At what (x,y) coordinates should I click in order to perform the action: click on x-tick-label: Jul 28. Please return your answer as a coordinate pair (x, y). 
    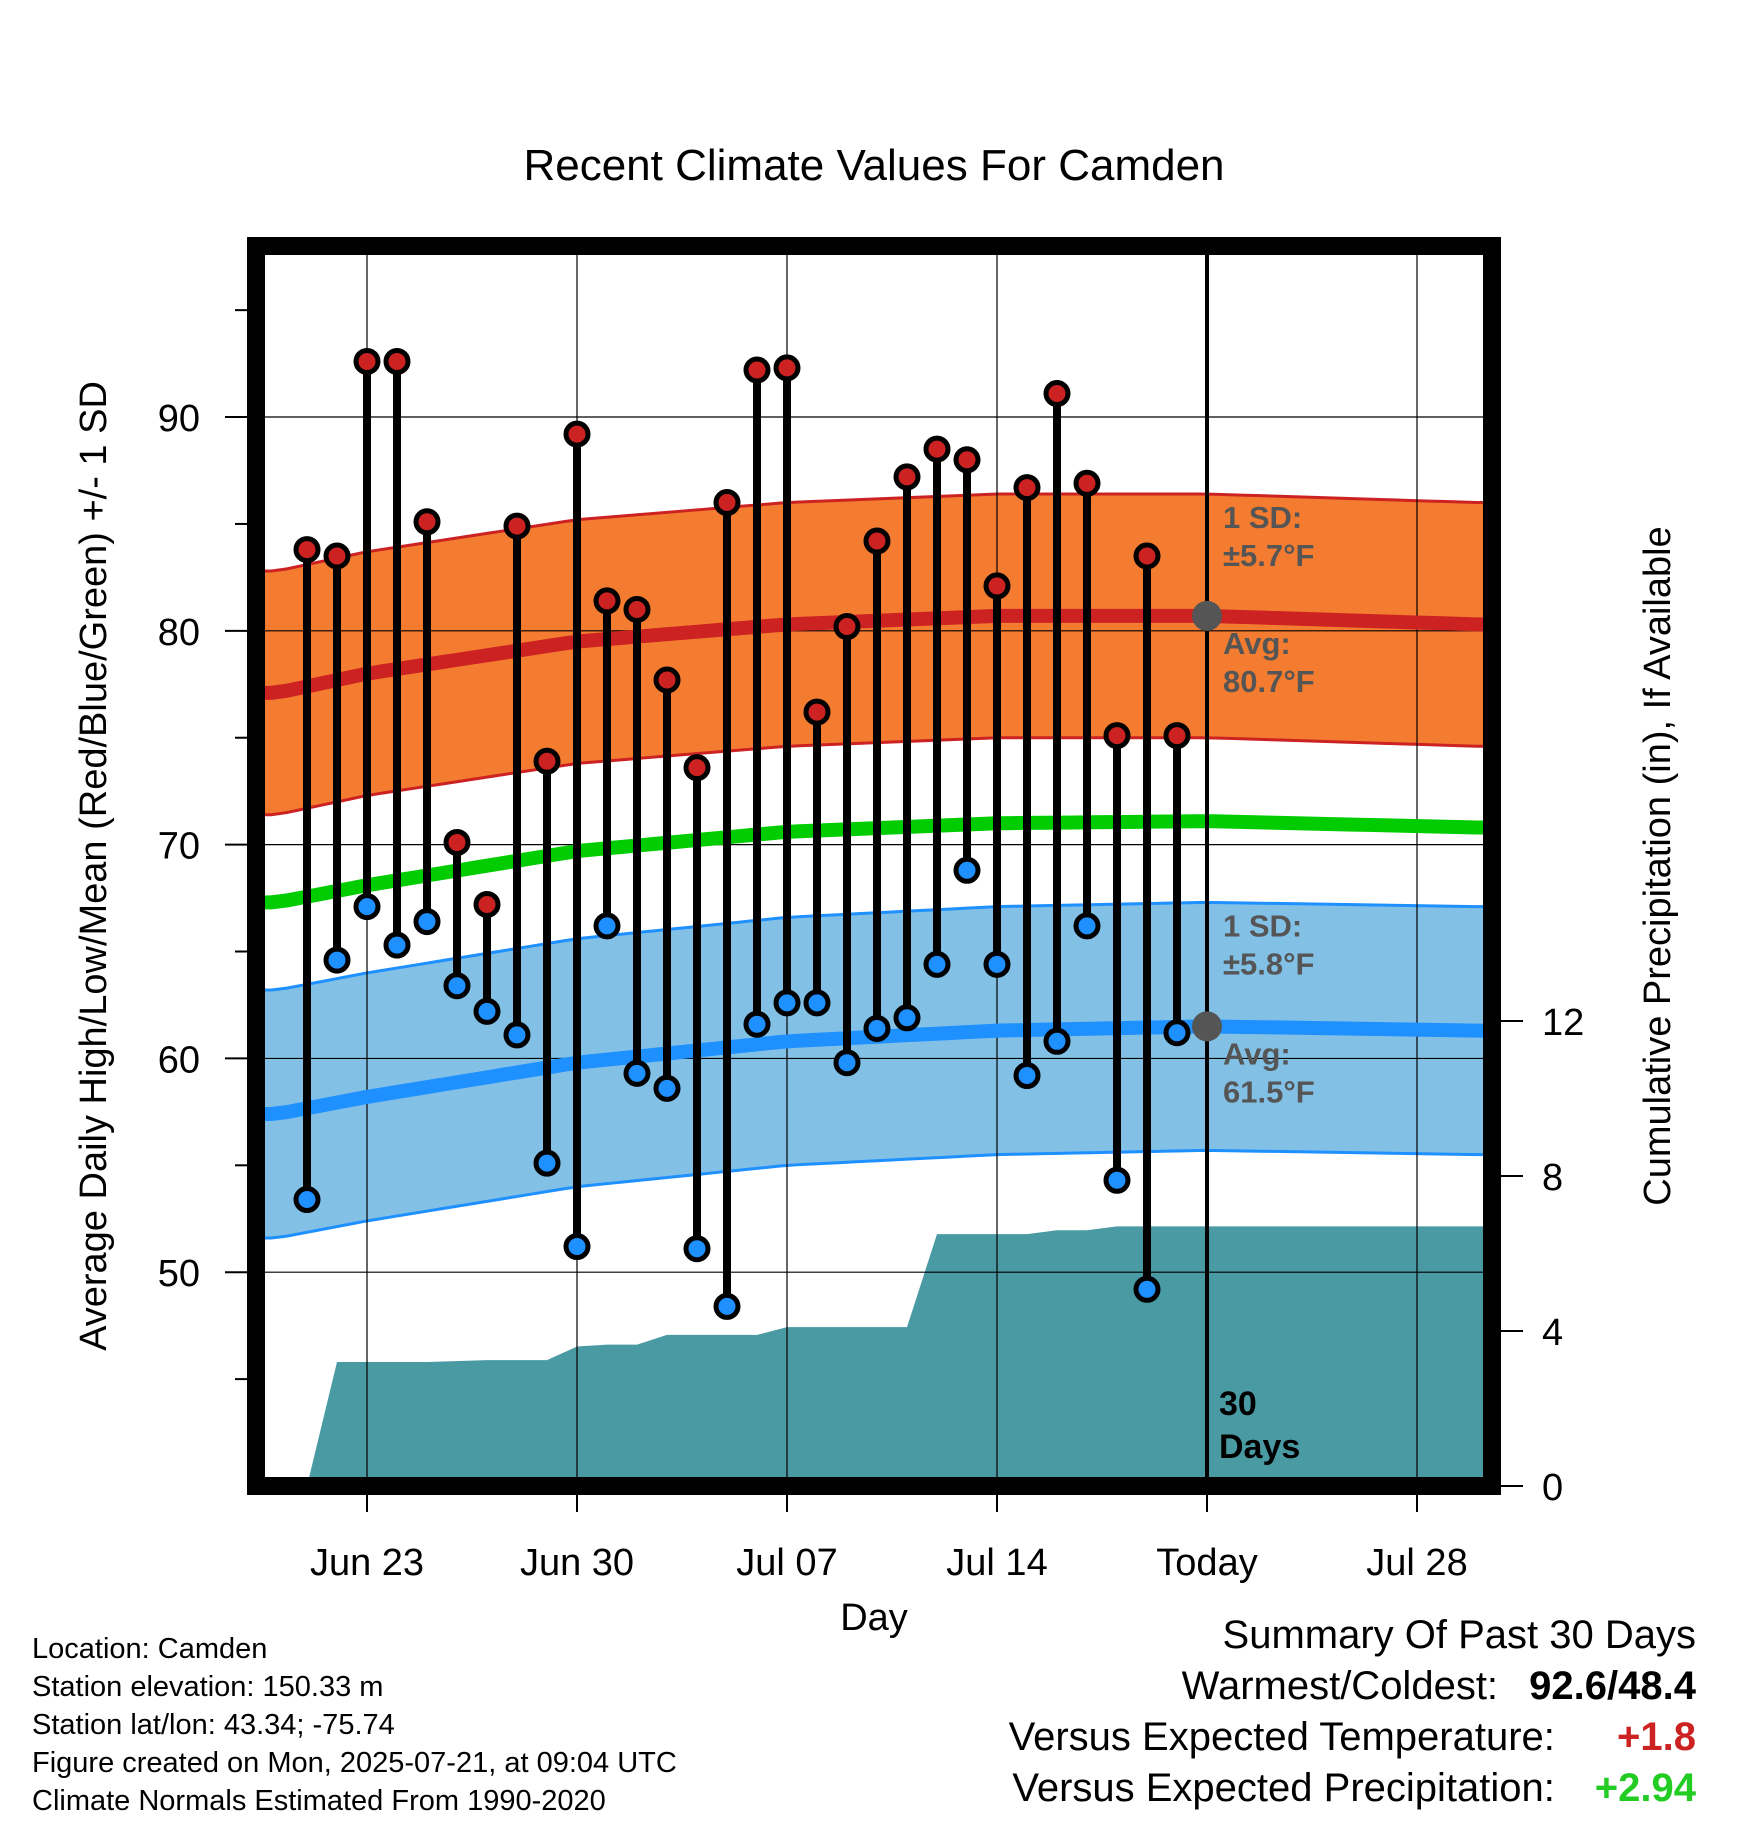
    Looking at the image, I should click on (1416, 1563).